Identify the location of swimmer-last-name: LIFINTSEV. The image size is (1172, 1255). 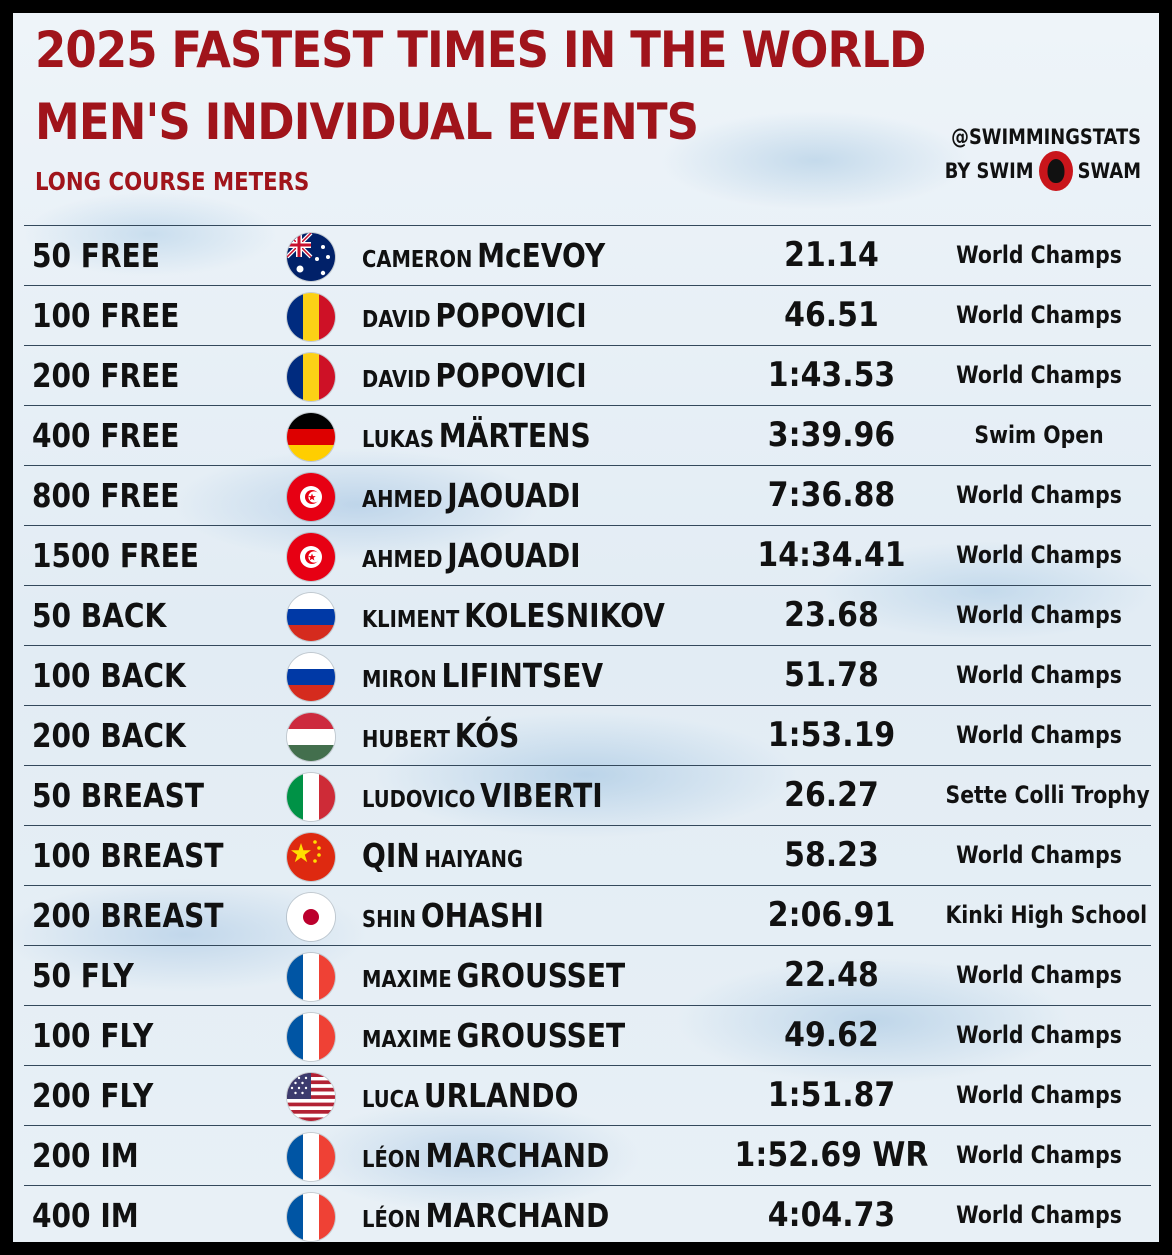
(522, 675).